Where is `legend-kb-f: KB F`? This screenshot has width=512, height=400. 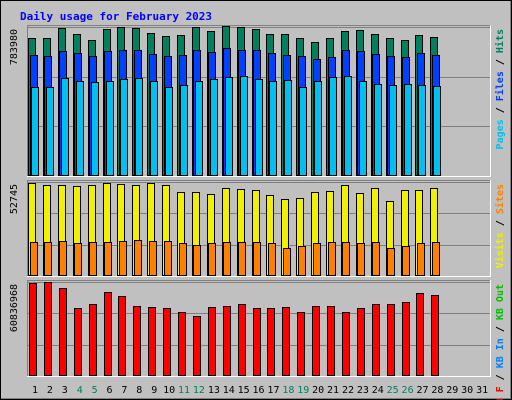 legend-kb-f: KB F is located at coordinates (500, 393).